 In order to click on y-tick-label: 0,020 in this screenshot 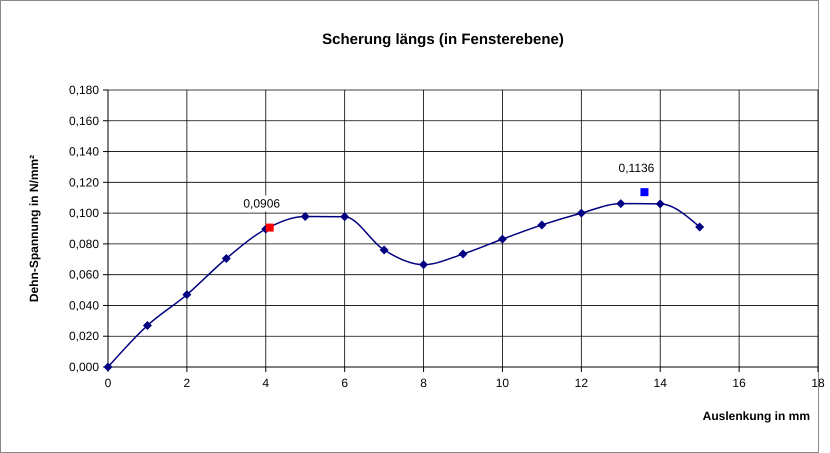, I will do `click(84, 336)`.